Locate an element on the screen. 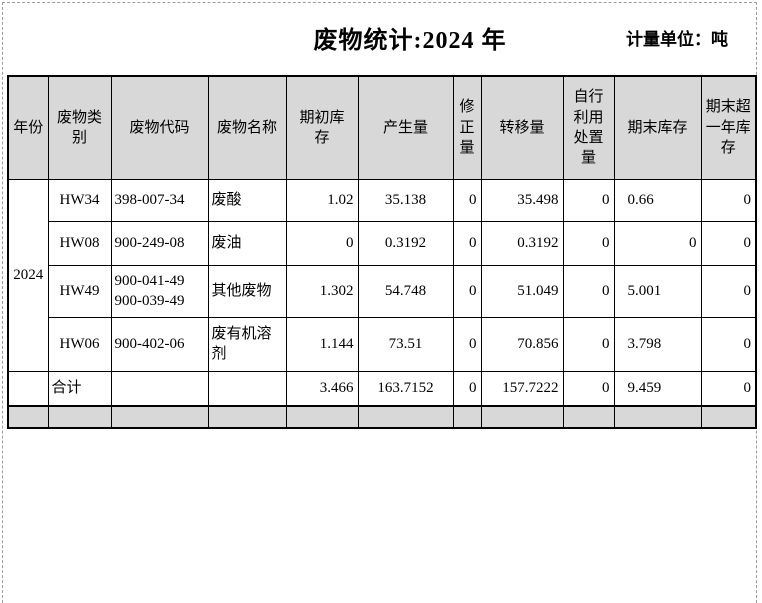  cell-category: HW06 is located at coordinates (79, 344).